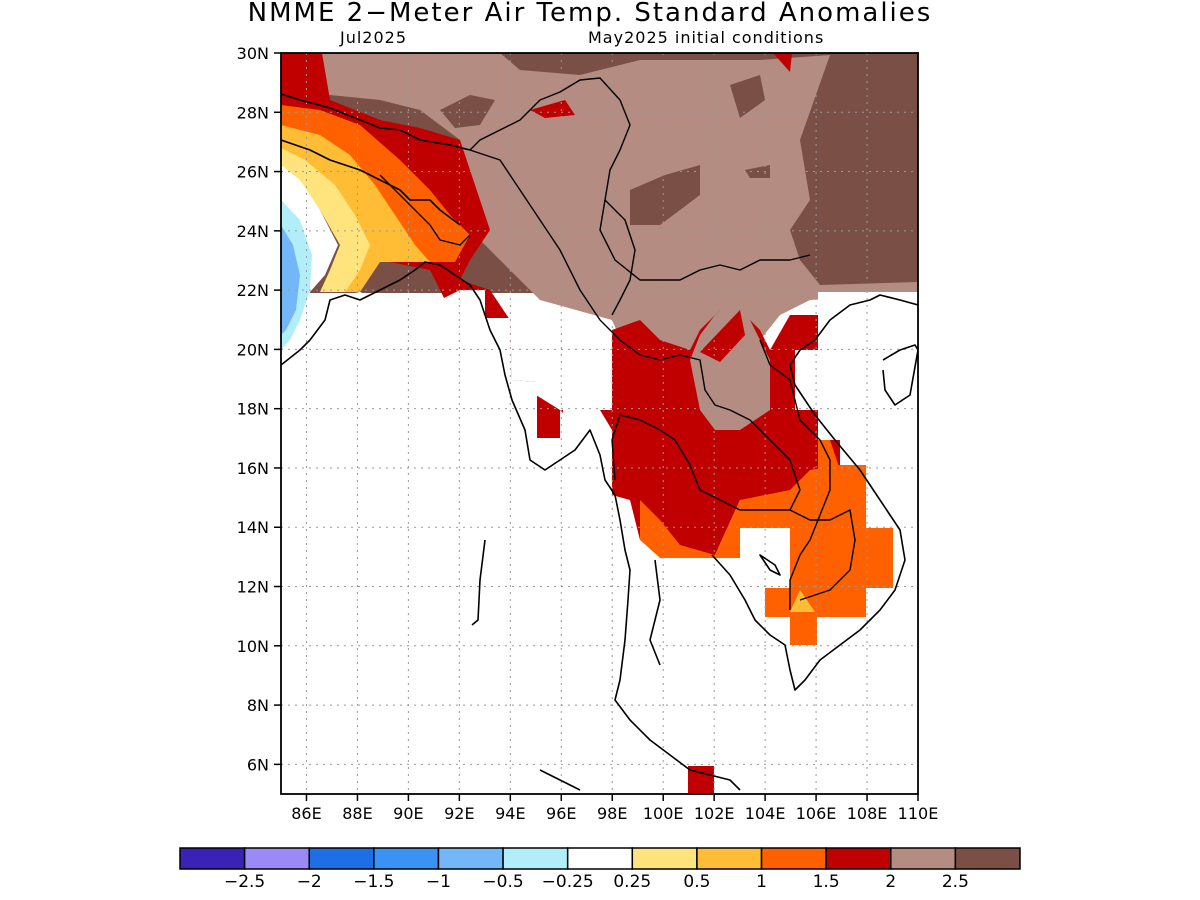  What do you see at coordinates (663, 813) in the screenshot?
I see `lon-label: 100E` at bounding box center [663, 813].